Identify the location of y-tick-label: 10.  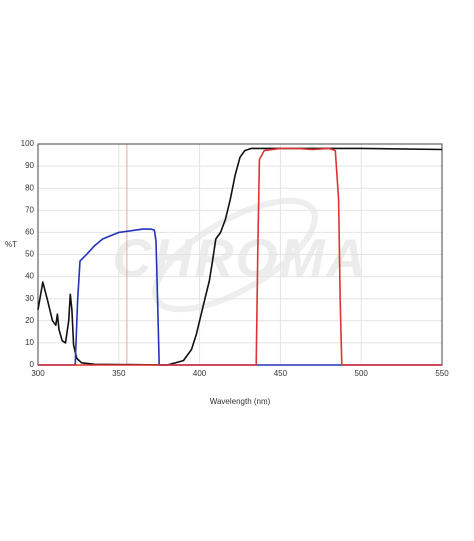
(29, 342).